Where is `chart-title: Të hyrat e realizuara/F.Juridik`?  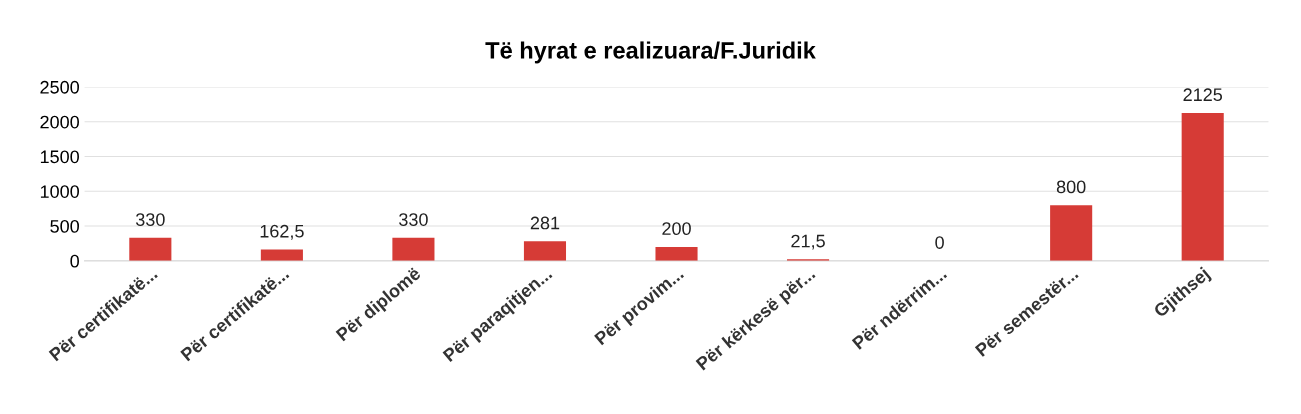 chart-title: Të hyrat e realizuara/F.Juridik is located at coordinates (650, 52).